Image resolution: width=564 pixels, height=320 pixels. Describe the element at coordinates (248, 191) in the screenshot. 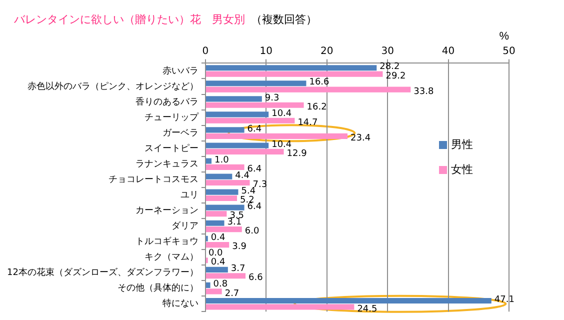

I see `data-label: 5.4` at that location.